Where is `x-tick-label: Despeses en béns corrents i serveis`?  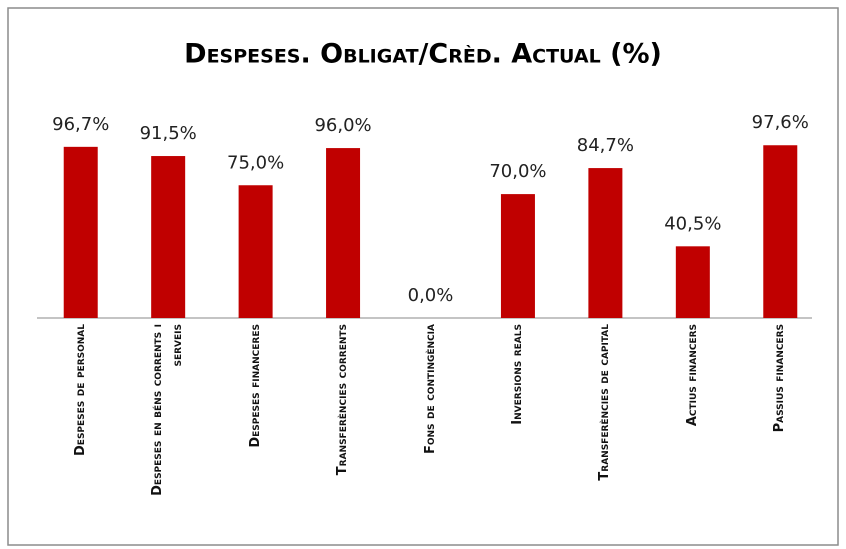
x-tick-label: Despeses en béns corrents i serveis is located at coordinates (168, 431).